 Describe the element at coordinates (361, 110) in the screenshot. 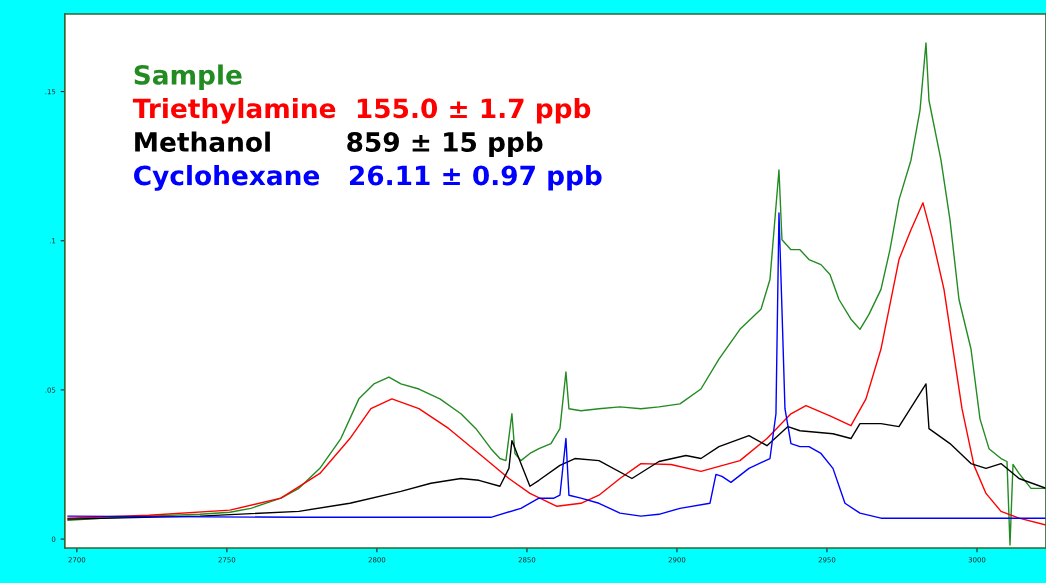

I see `text: Triethylamine 155.0 ± 1.7 ppb` at that location.